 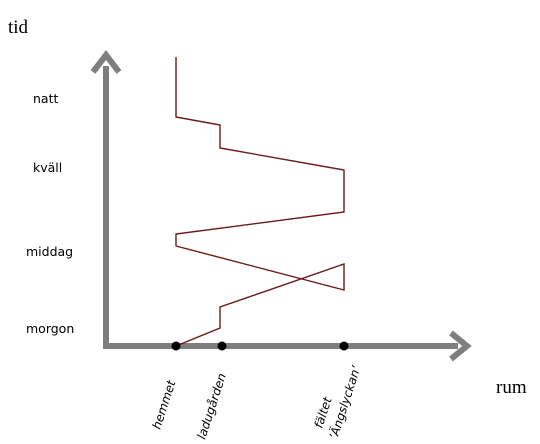 I want to click on place-label-ladugarden: ladugården, so click(x=212, y=406).